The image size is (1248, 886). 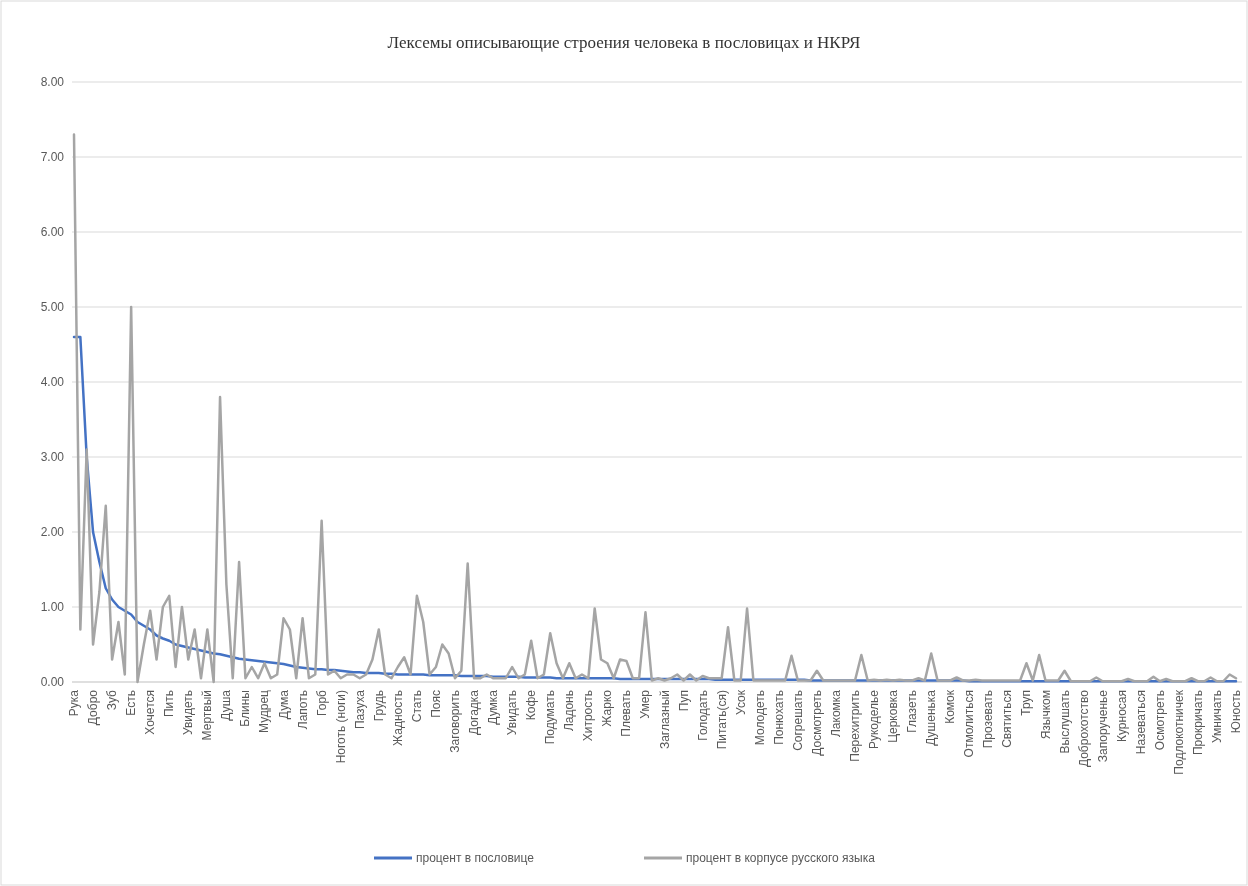 What do you see at coordinates (835, 713) in the screenshot?
I see `x-tick-label: Лакомка` at bounding box center [835, 713].